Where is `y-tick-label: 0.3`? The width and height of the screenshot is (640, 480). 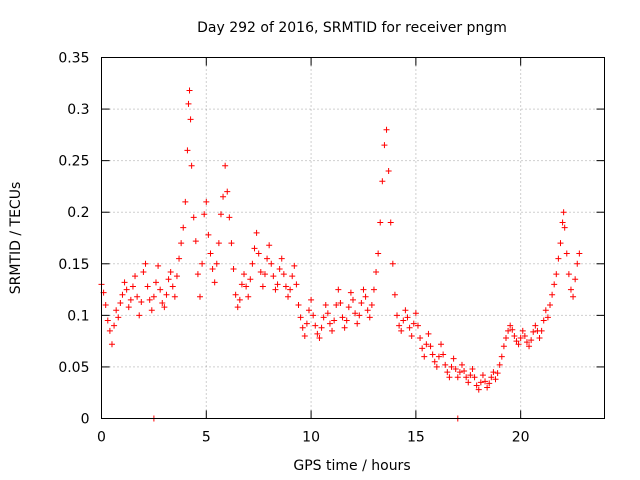 y-tick-label: 0.3 is located at coordinates (78, 110).